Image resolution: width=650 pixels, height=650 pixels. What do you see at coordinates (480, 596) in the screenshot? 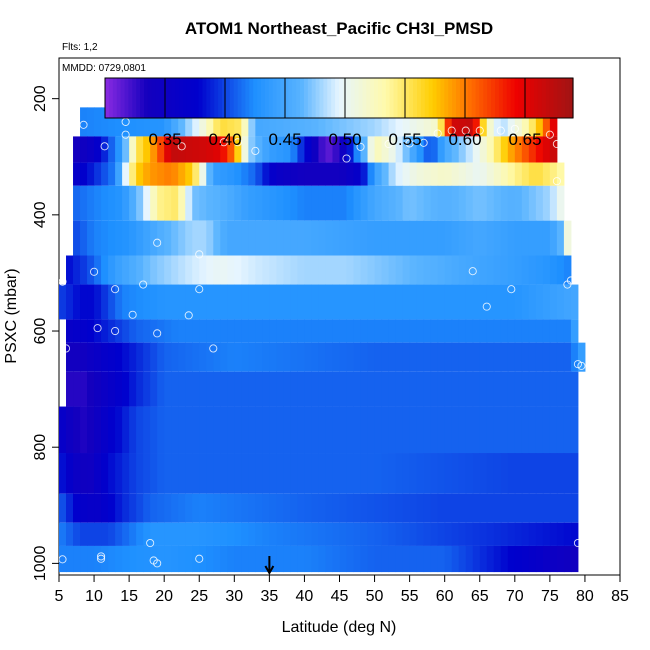
I see `x-tick-label: 65` at bounding box center [480, 596].